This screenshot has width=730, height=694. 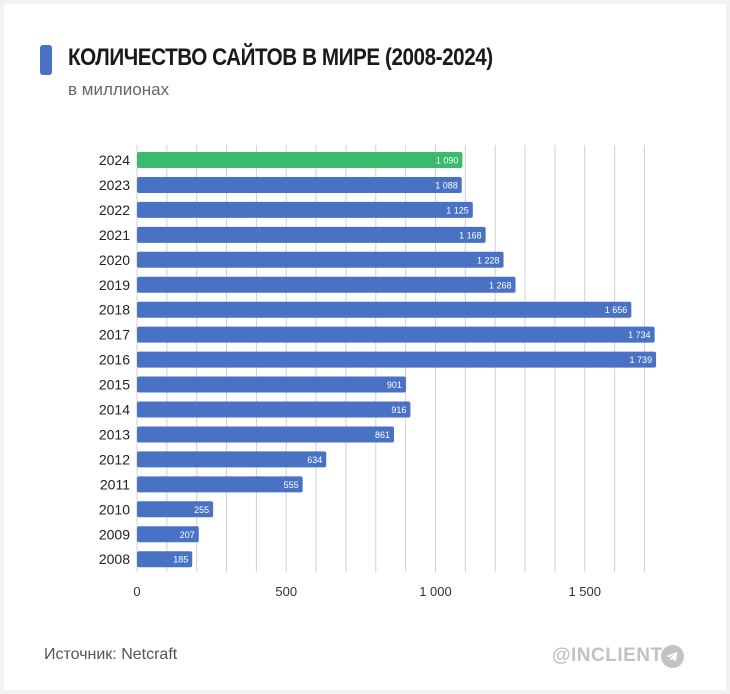 What do you see at coordinates (180, 560) in the screenshot?
I see `bar-value-label: 185` at bounding box center [180, 560].